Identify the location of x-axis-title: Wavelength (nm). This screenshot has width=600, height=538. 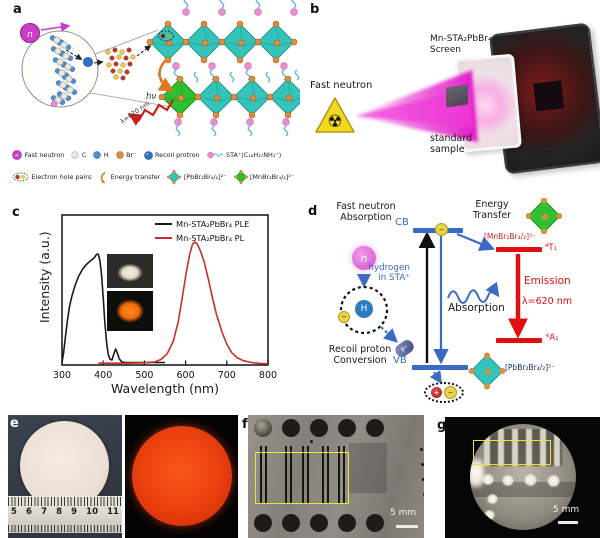
(165, 388).